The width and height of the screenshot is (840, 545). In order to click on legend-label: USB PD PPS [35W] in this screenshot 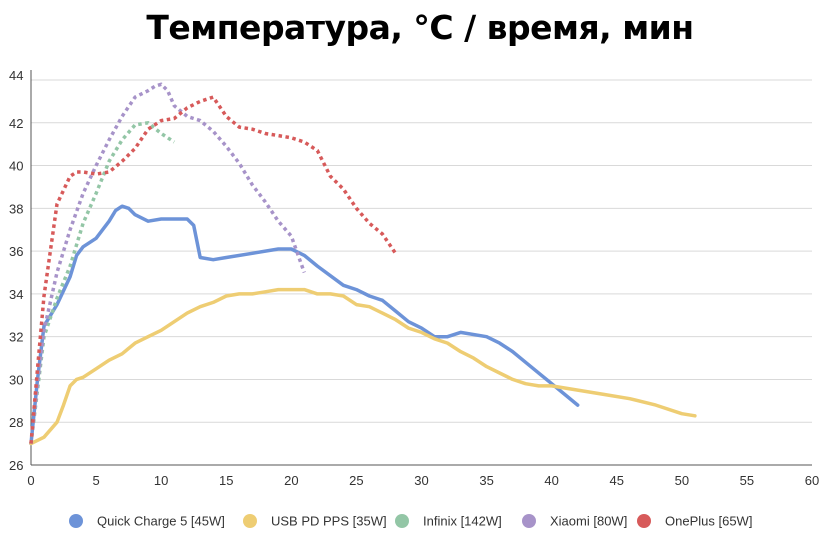, I will do `click(329, 521)`.